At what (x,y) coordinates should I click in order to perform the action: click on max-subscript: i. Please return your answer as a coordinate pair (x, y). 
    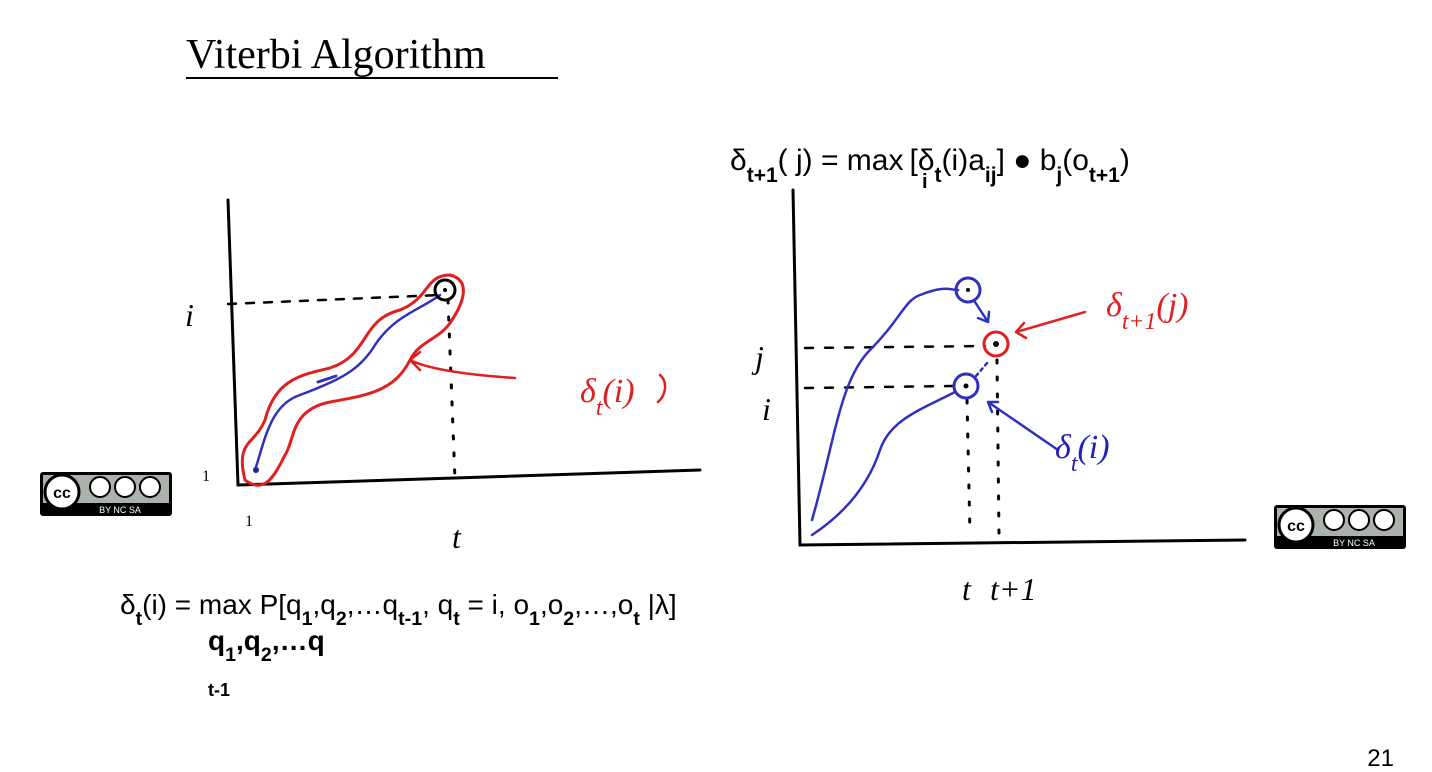
    Looking at the image, I should click on (925, 182).